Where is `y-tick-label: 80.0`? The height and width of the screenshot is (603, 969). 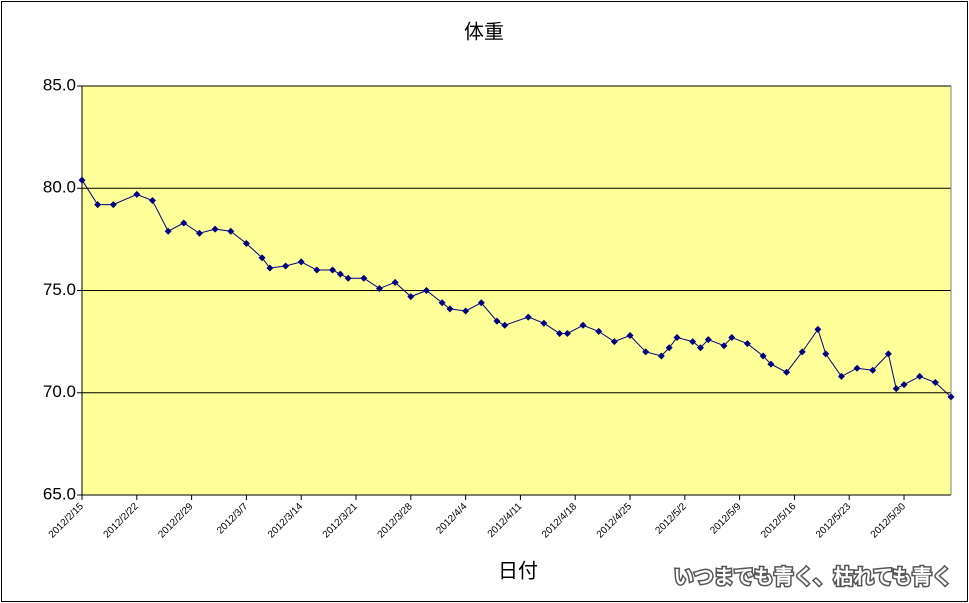
y-tick-label: 80.0 is located at coordinates (59, 187).